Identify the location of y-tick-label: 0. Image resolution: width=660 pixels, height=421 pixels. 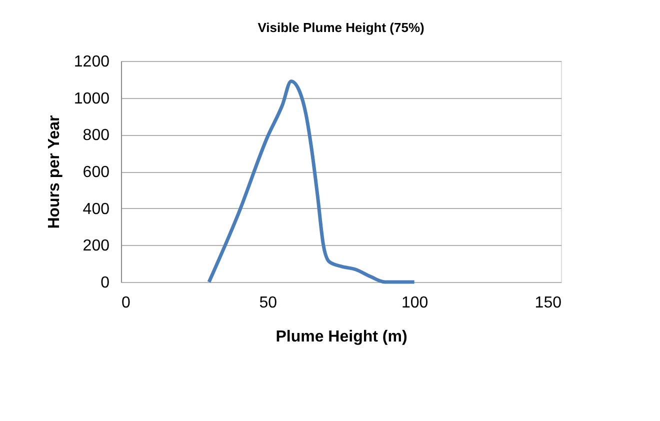
(105, 283).